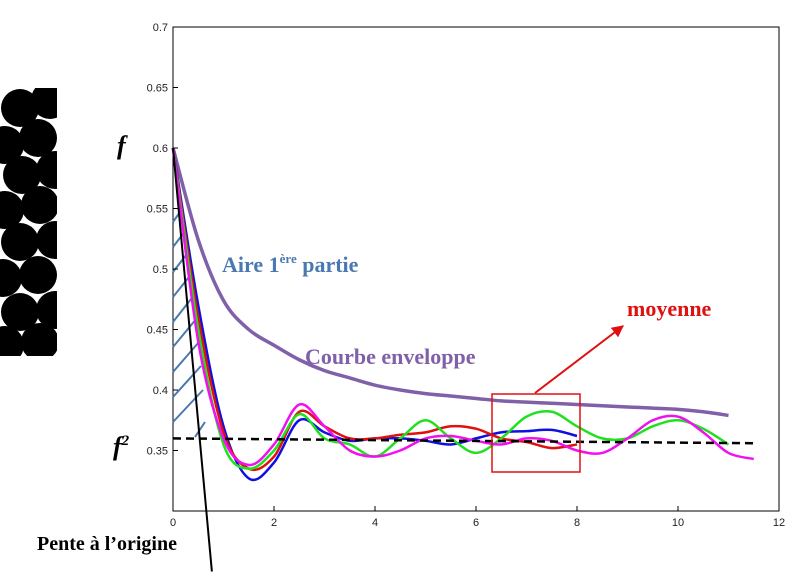  I want to click on x-tick-label: 6, so click(476, 523).